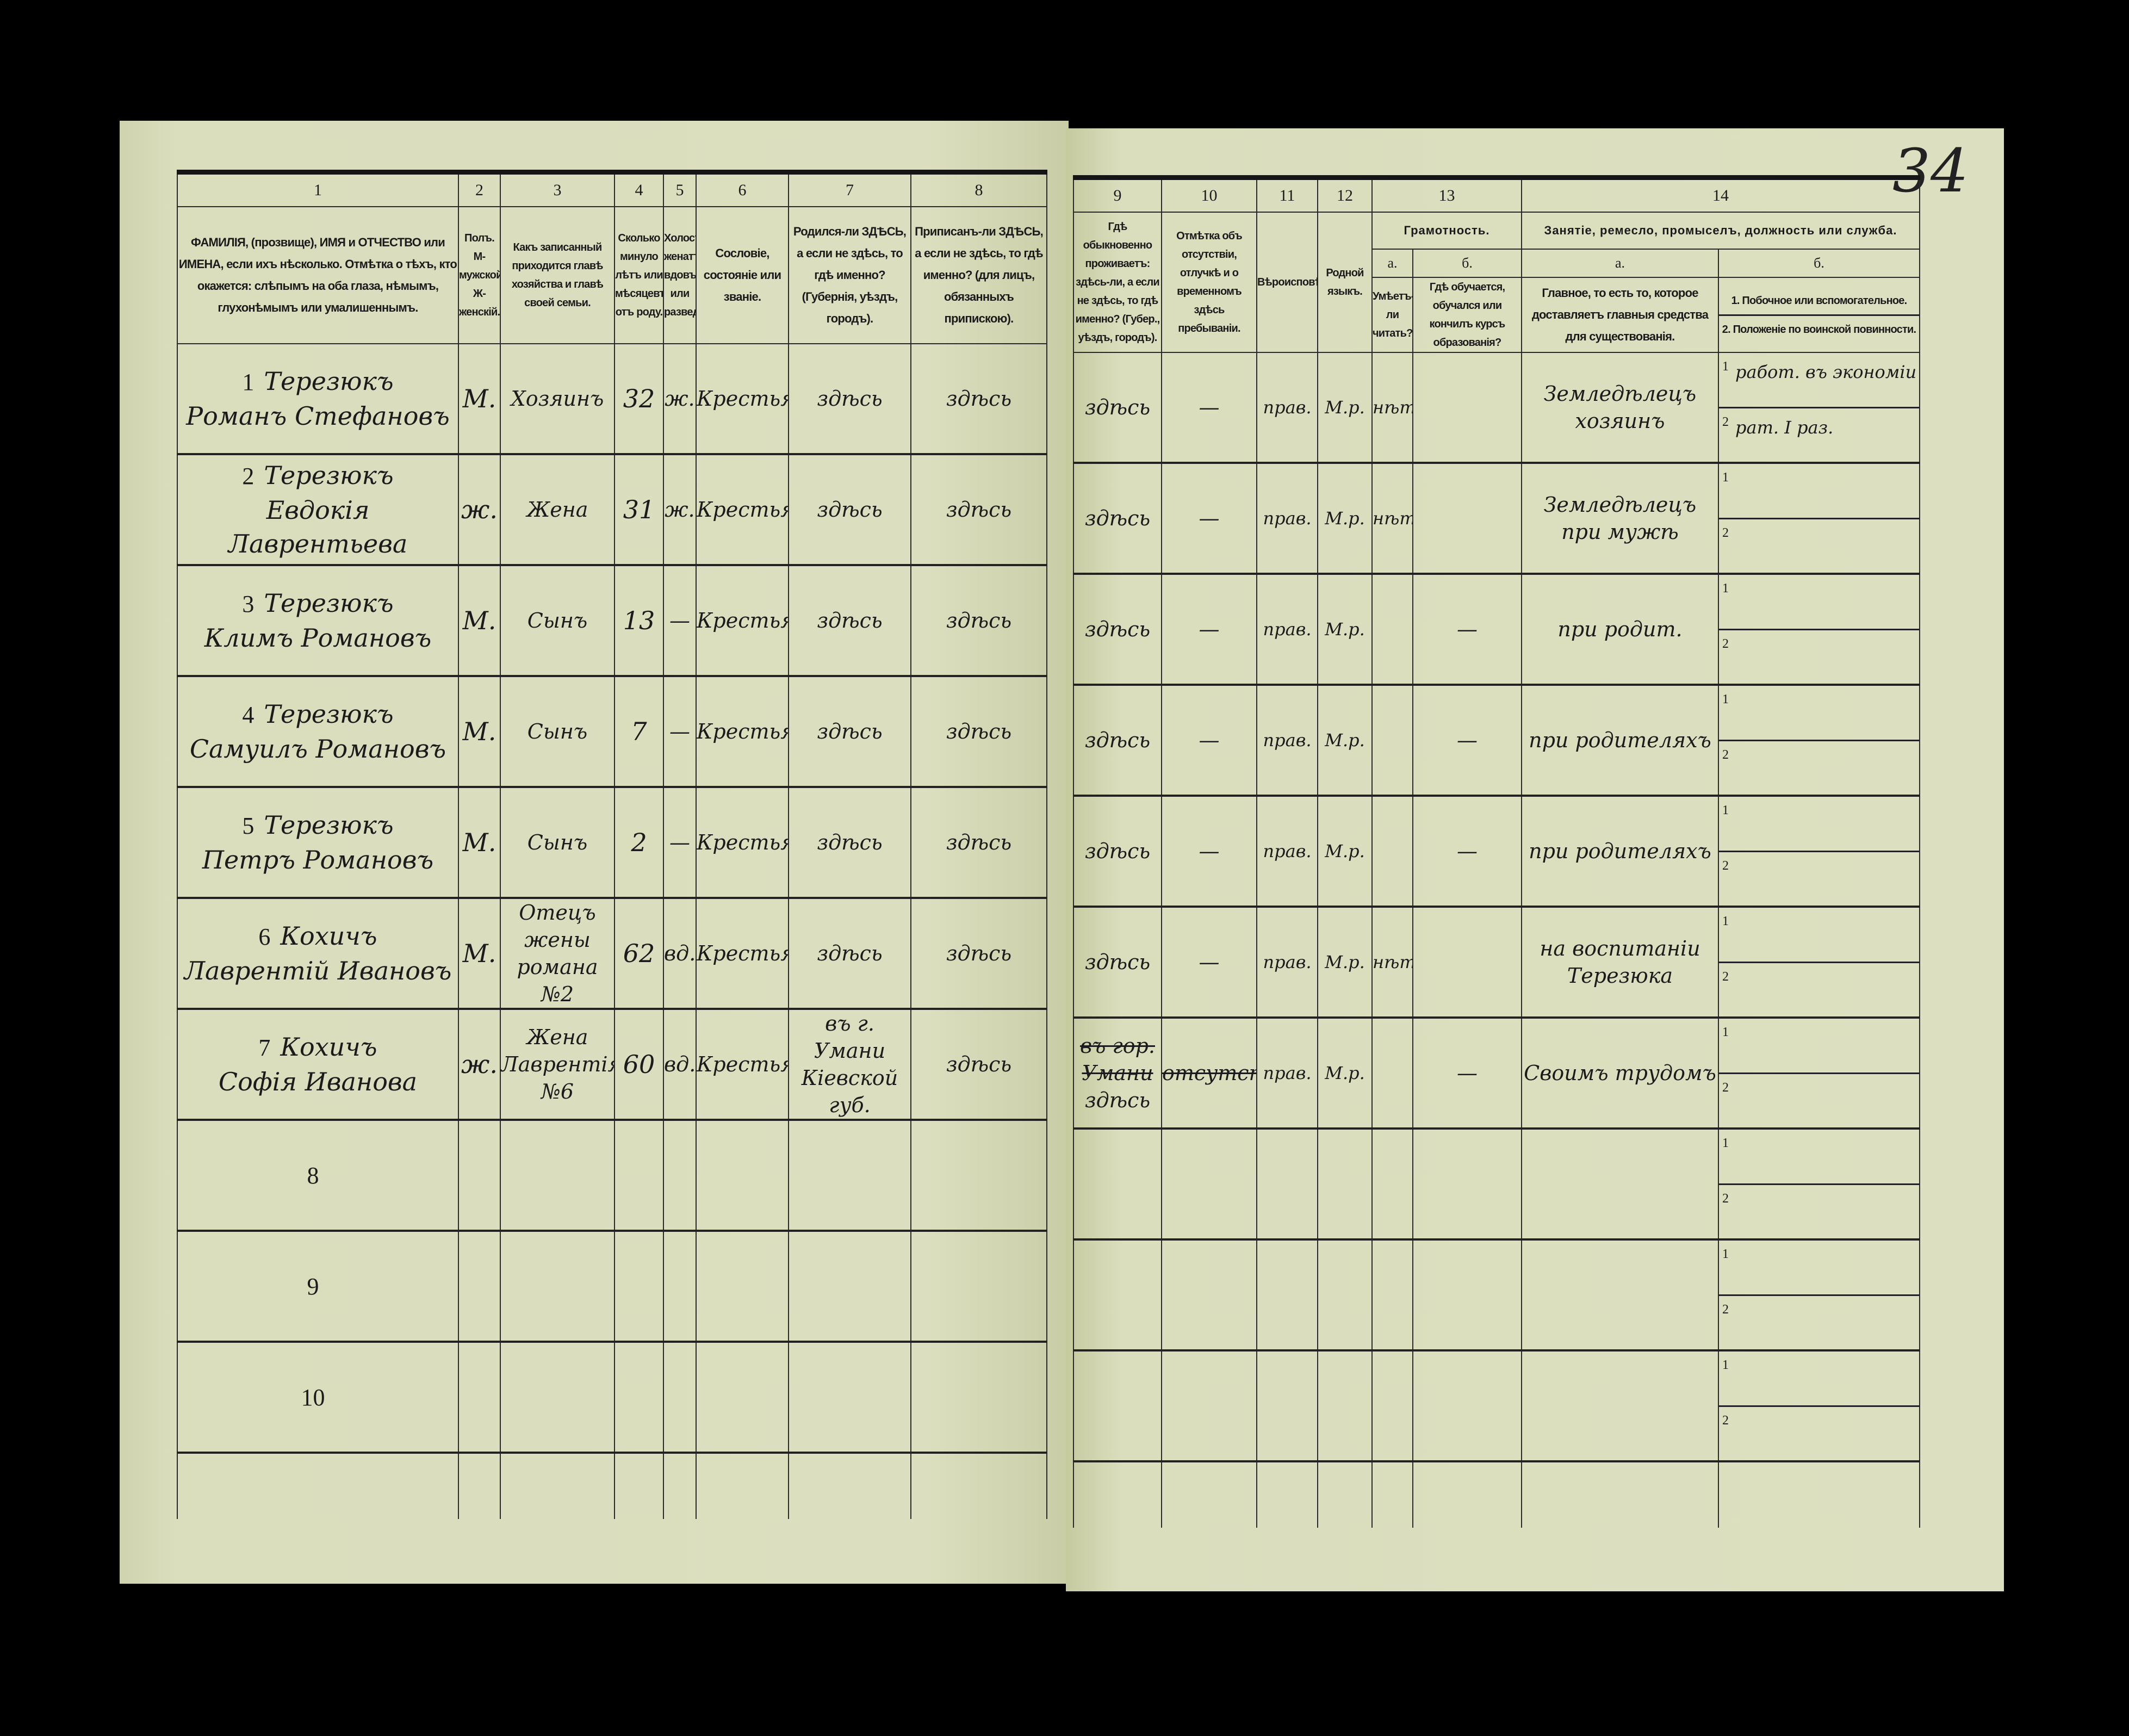 This screenshot has height=1736, width=2129. I want to click on name-cell: 10, so click(318, 1397).